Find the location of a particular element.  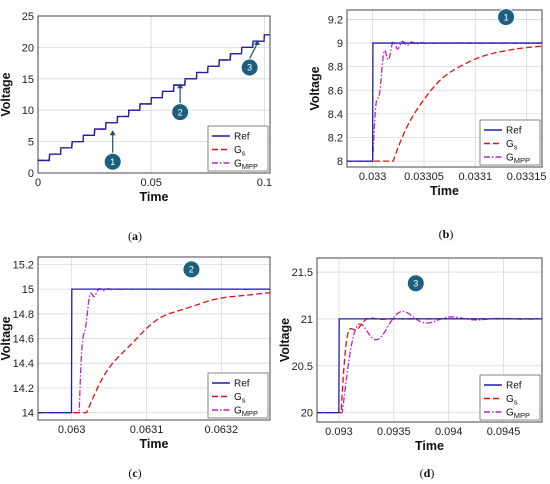

y-tick-label: 21.5 is located at coordinates (302, 273).